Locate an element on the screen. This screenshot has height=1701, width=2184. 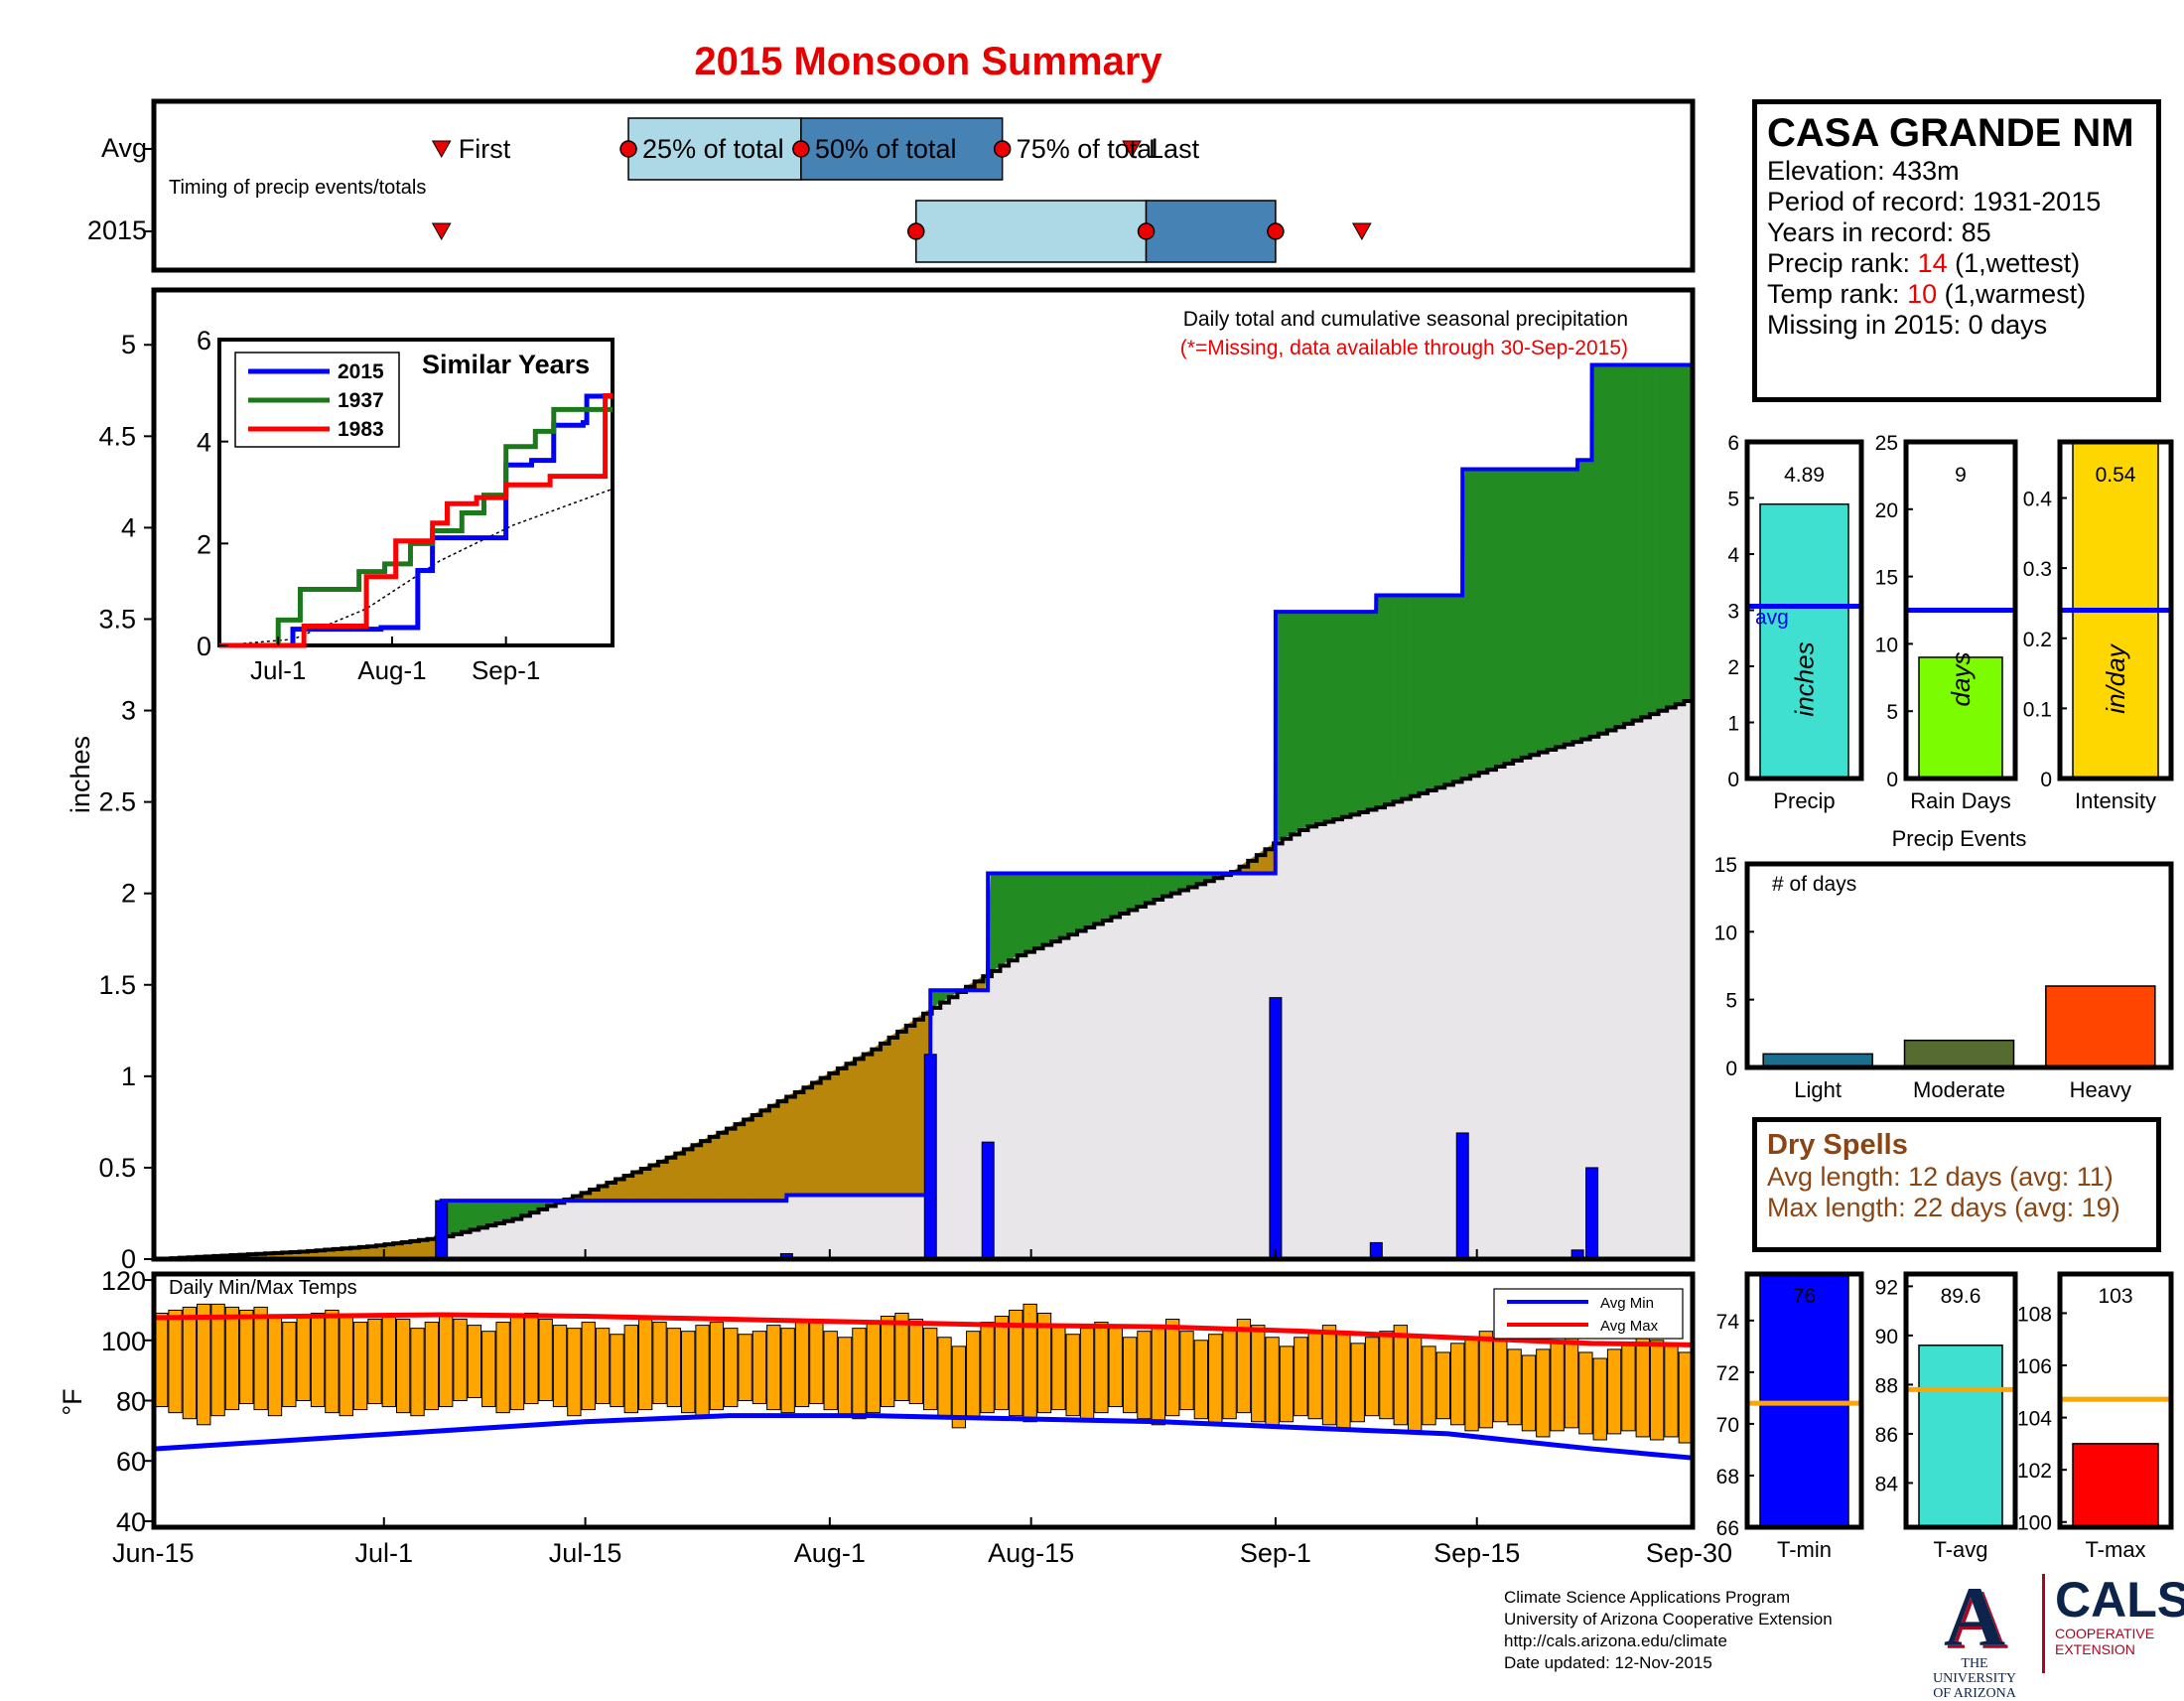
legend-label: Avg Min is located at coordinates (1627, 1303).